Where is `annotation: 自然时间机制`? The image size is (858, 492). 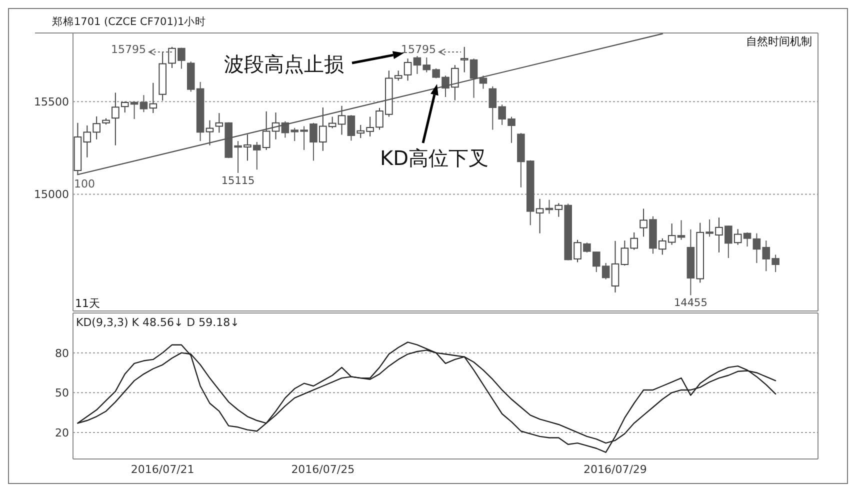 annotation: 自然时间机制 is located at coordinates (779, 41).